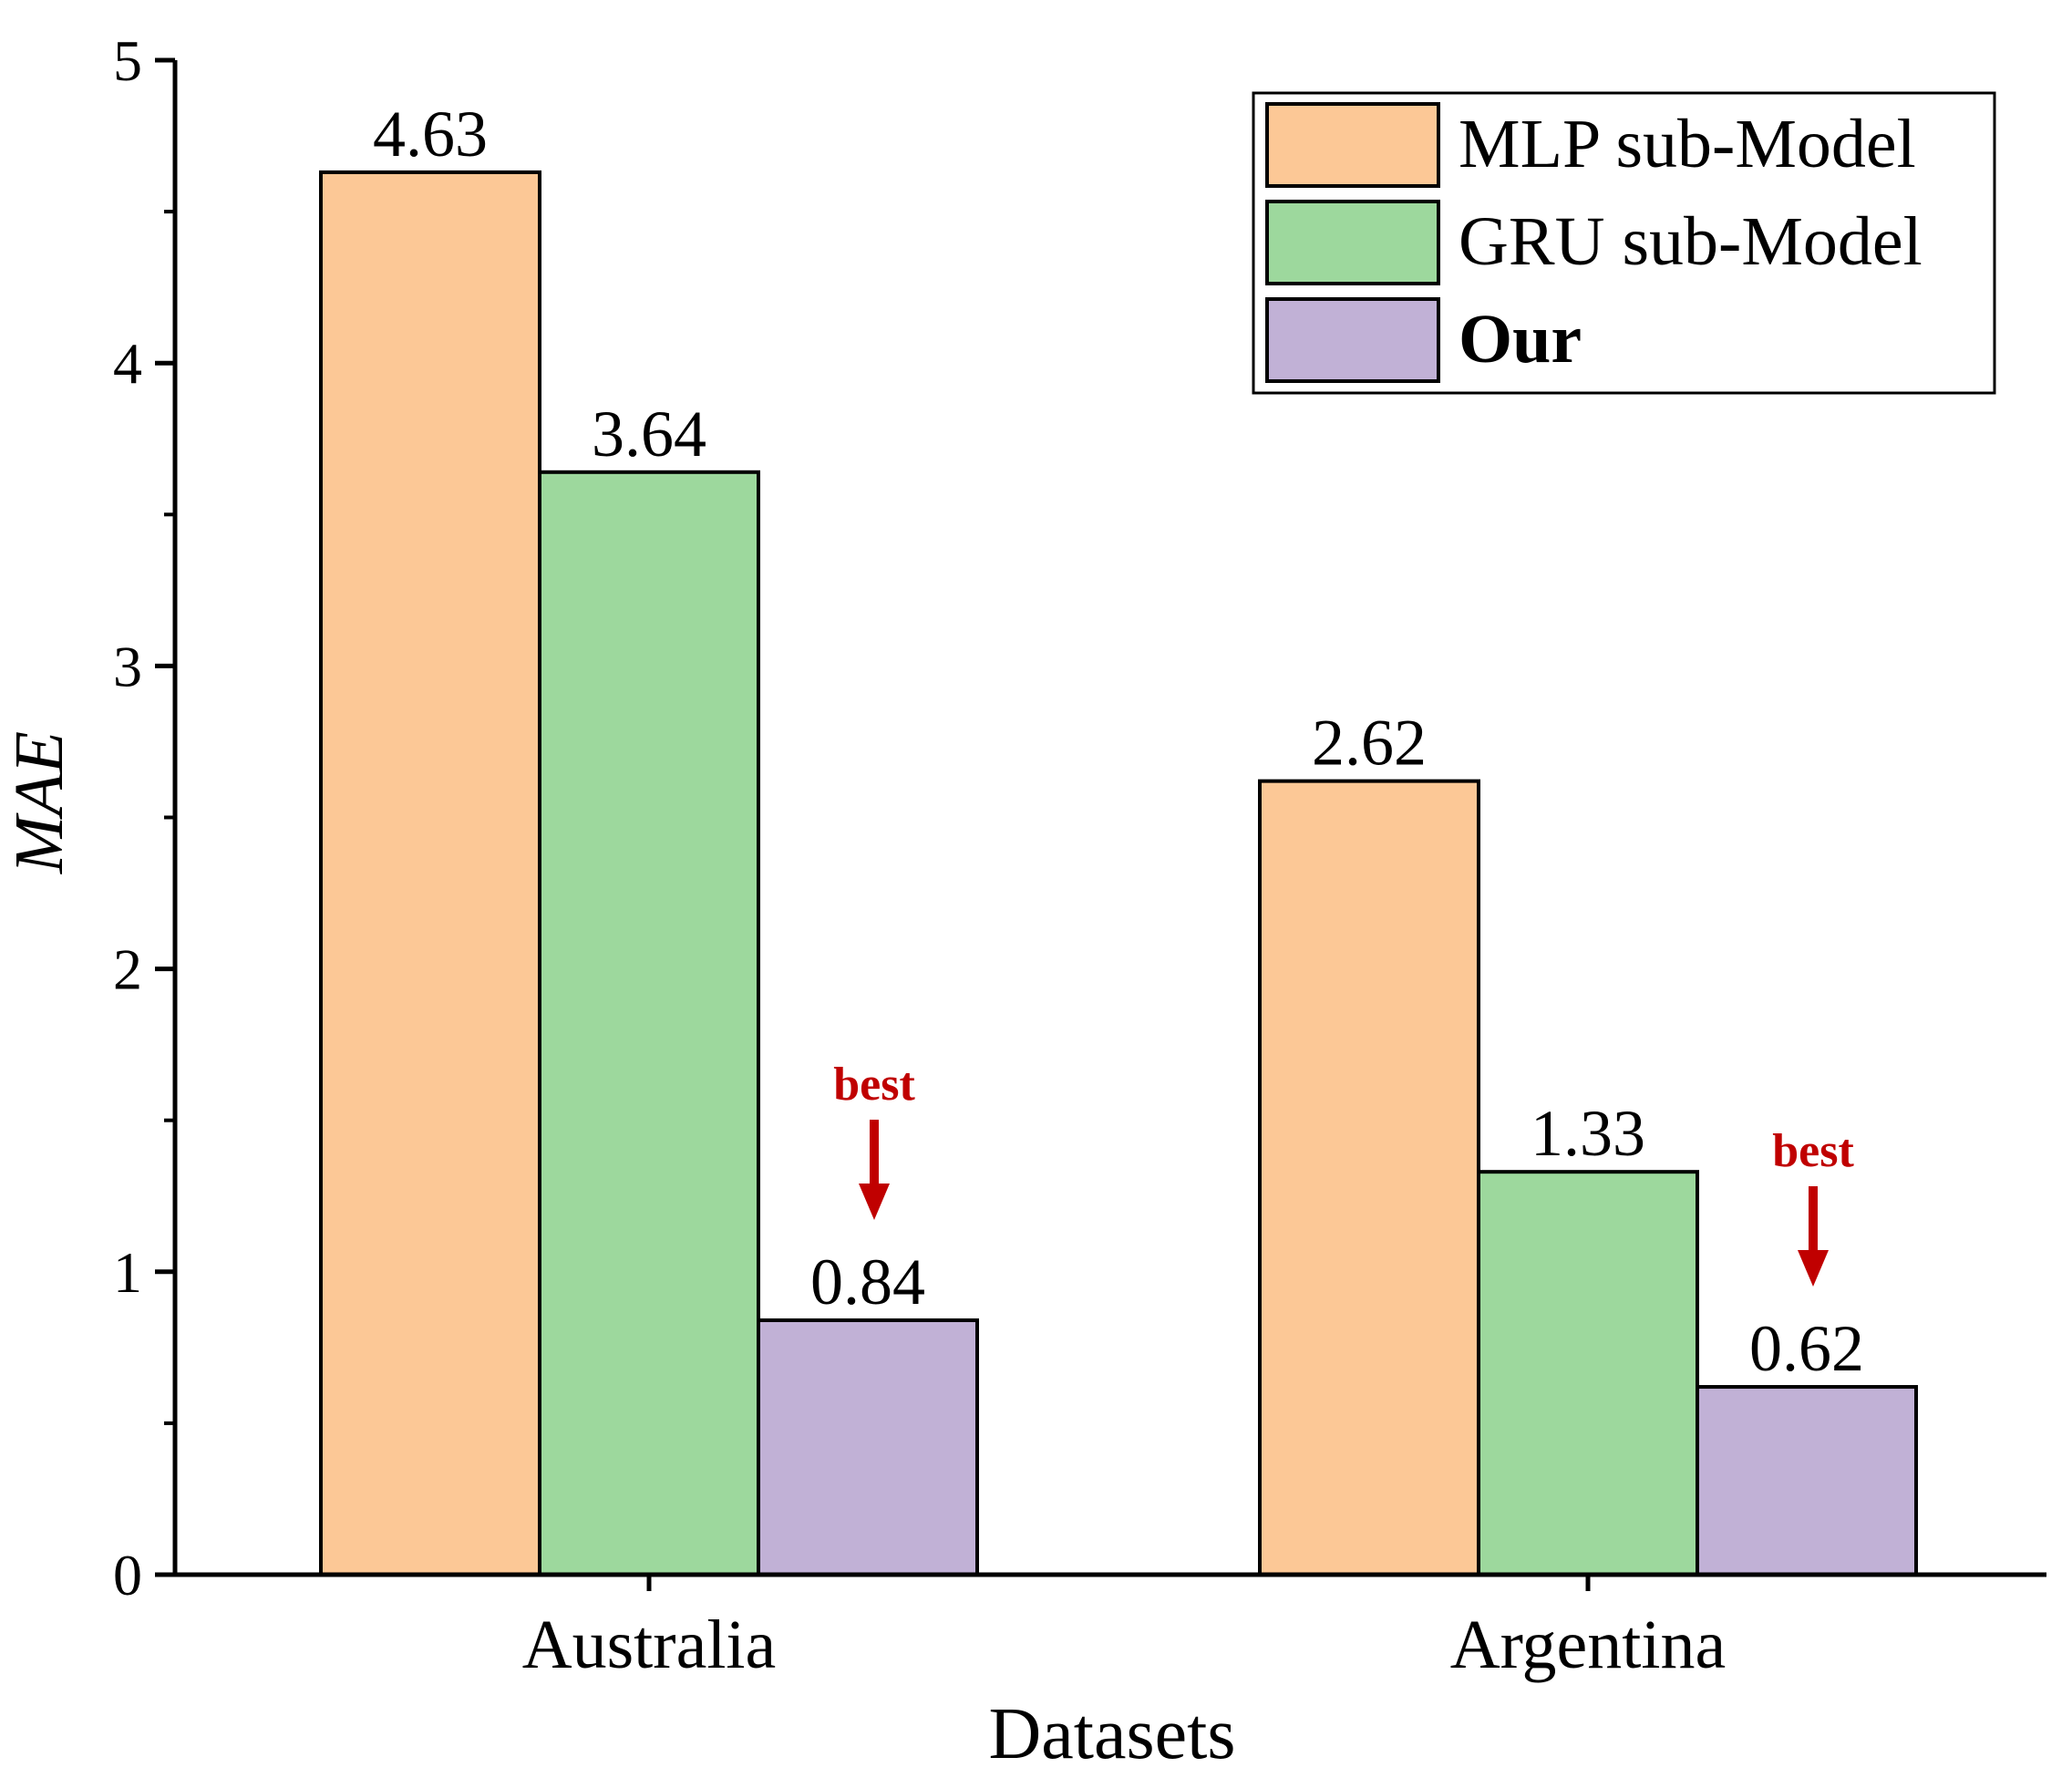  Describe the element at coordinates (649, 434) in the screenshot. I see `value-label-australia-gru-sub-model: 3.64` at that location.